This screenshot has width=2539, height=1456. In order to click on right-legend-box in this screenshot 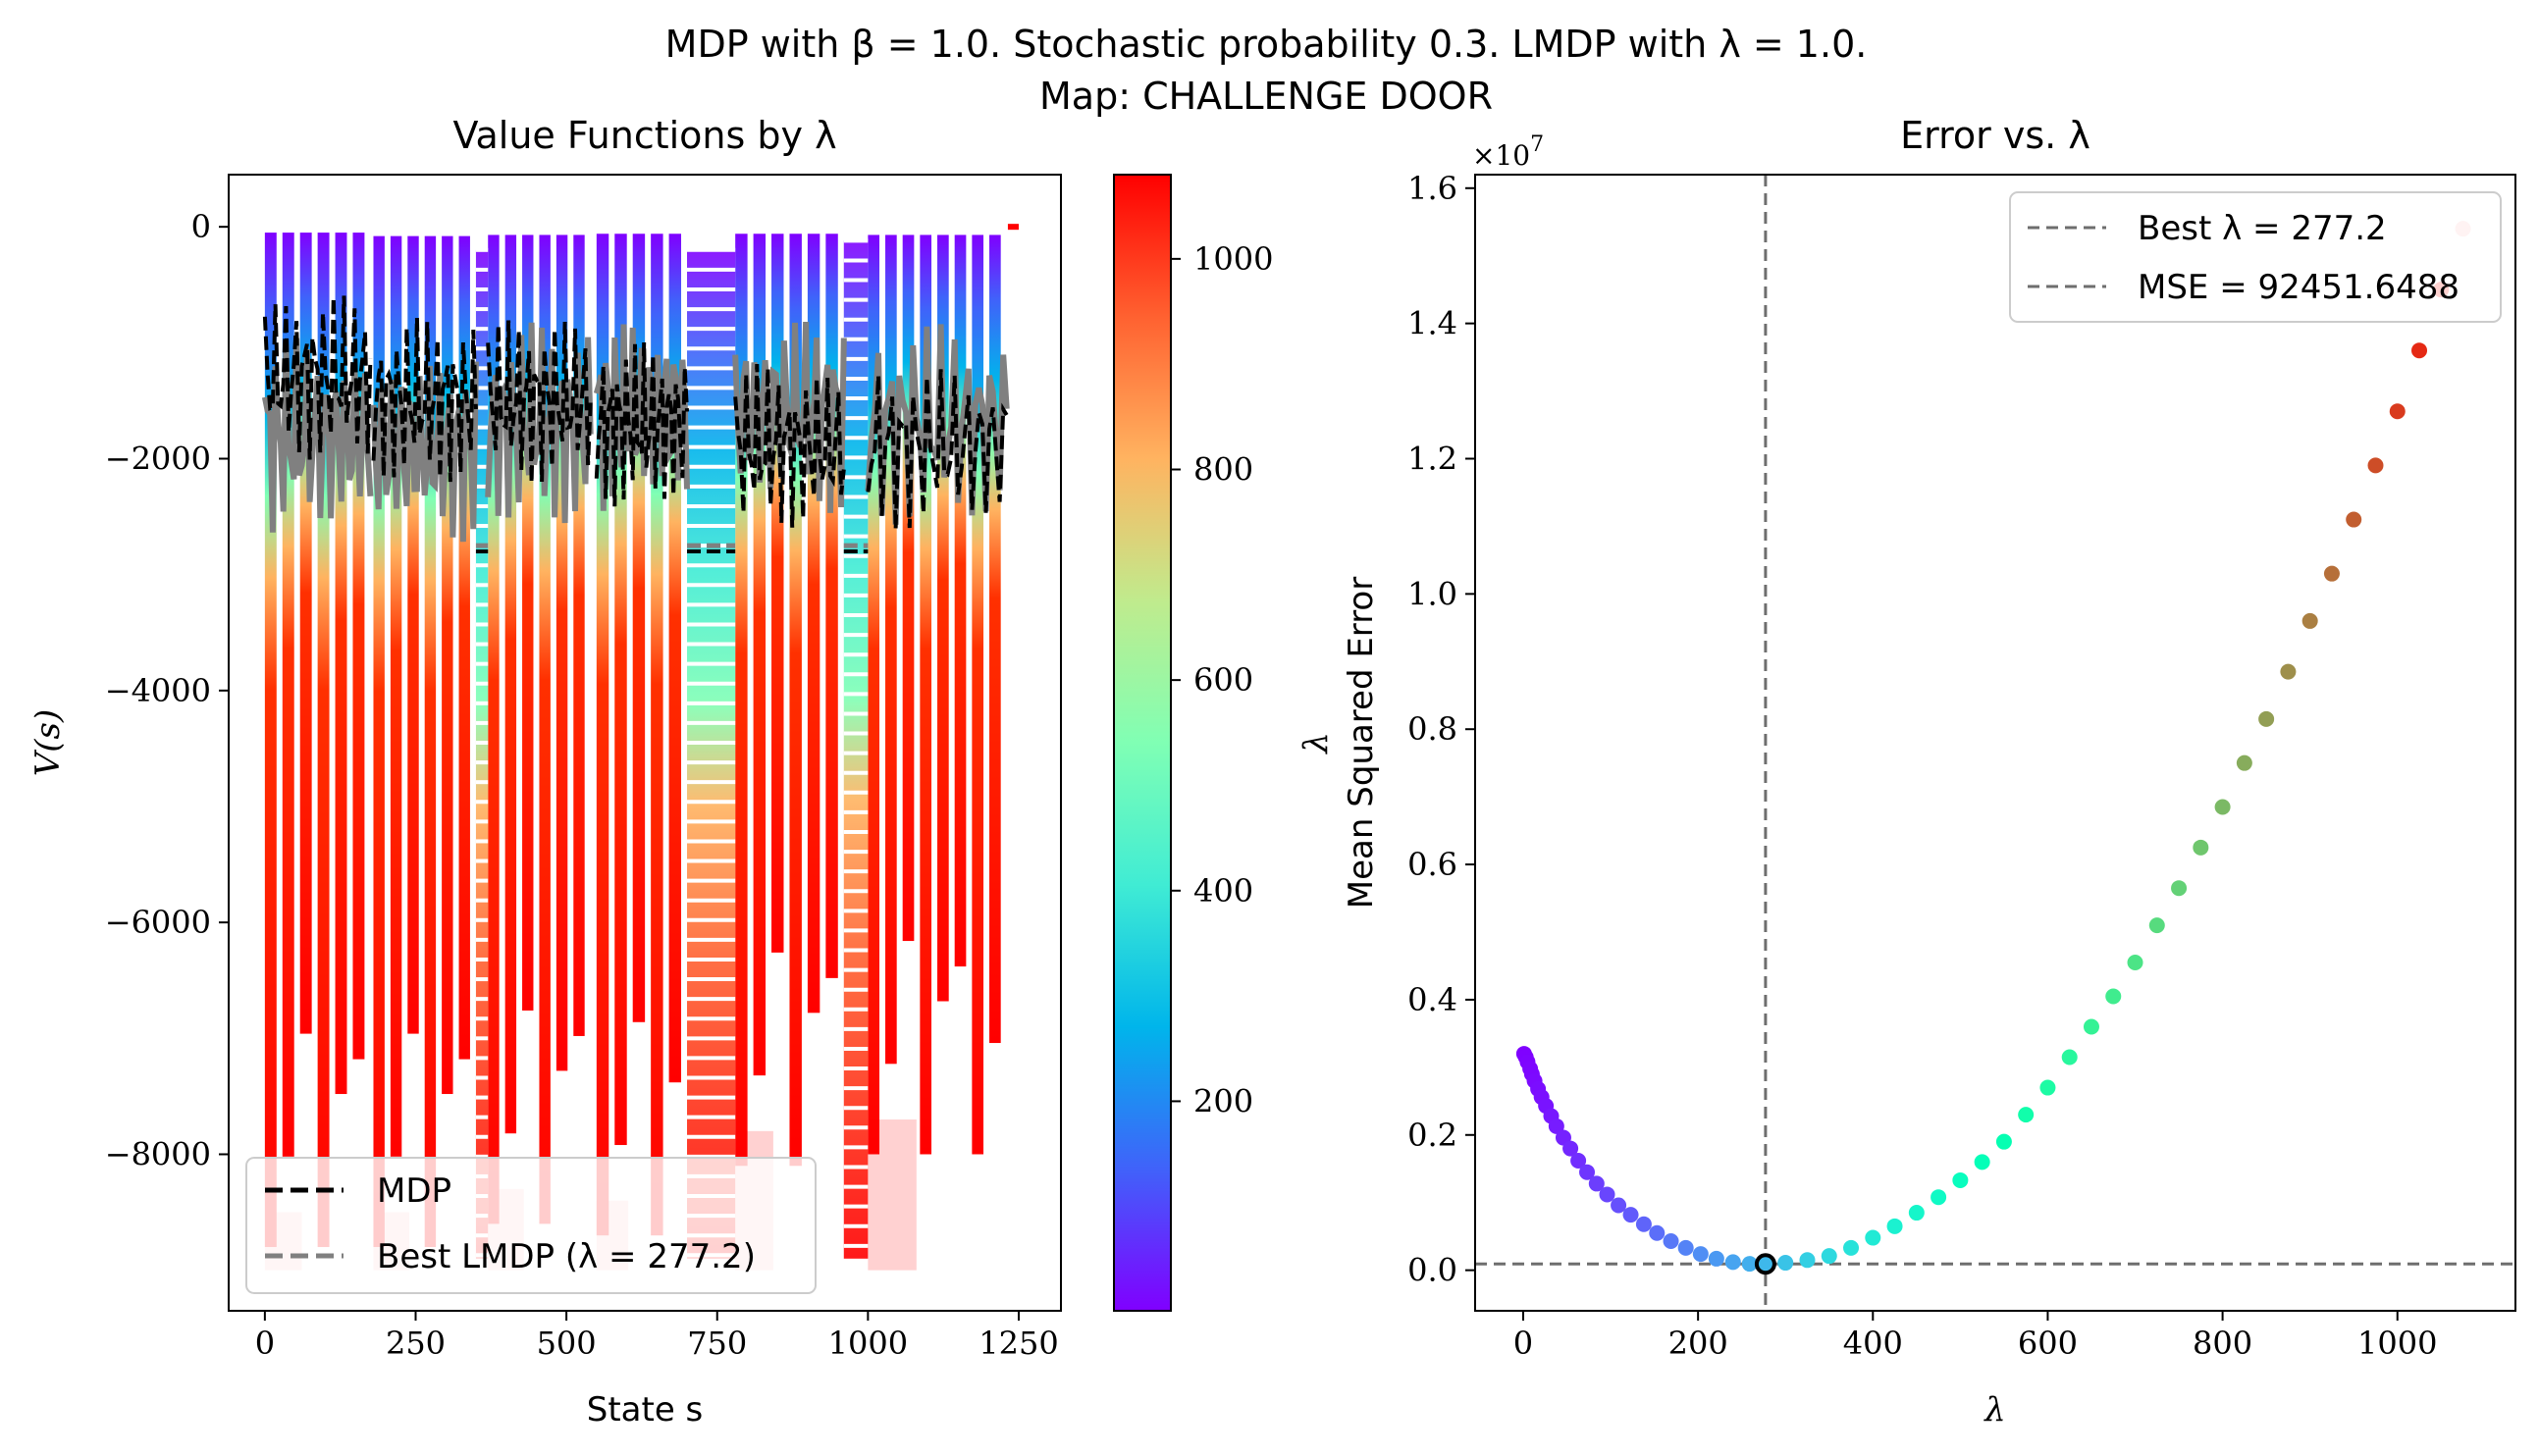, I will do `click(2255, 257)`.